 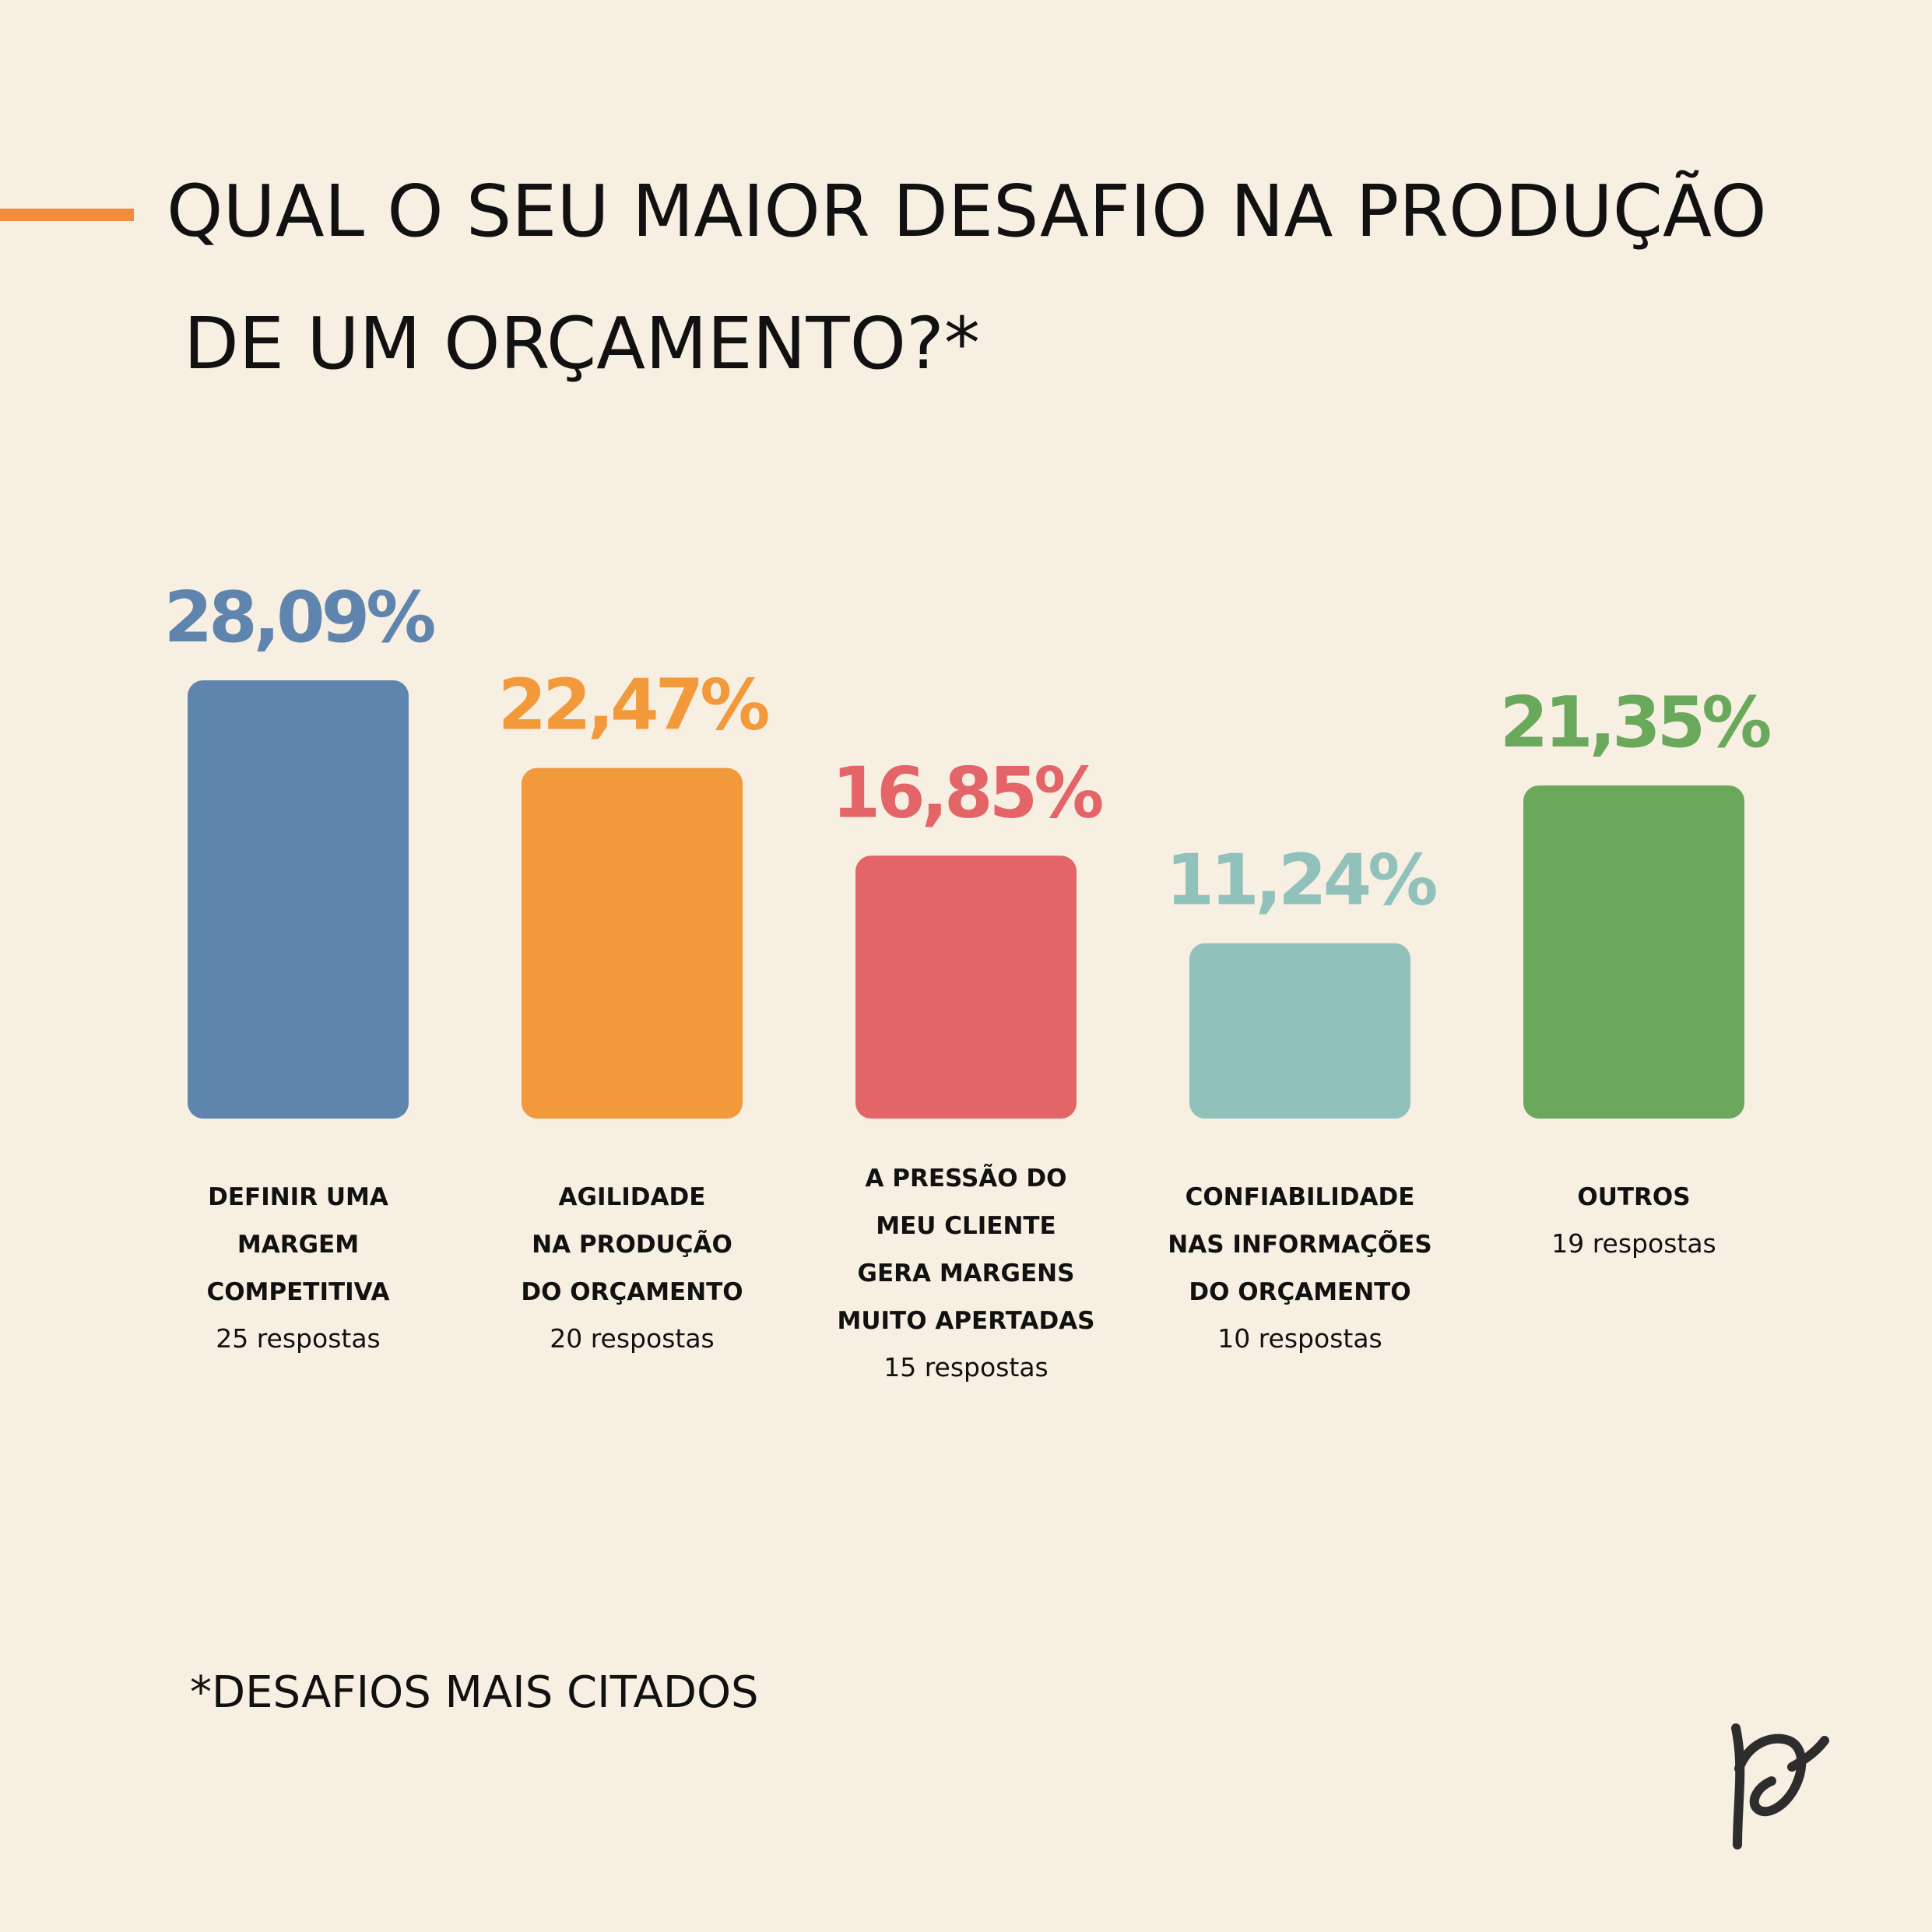 I want to click on category-label-3-line-3: GERA MARGENS, so click(x=966, y=1273).